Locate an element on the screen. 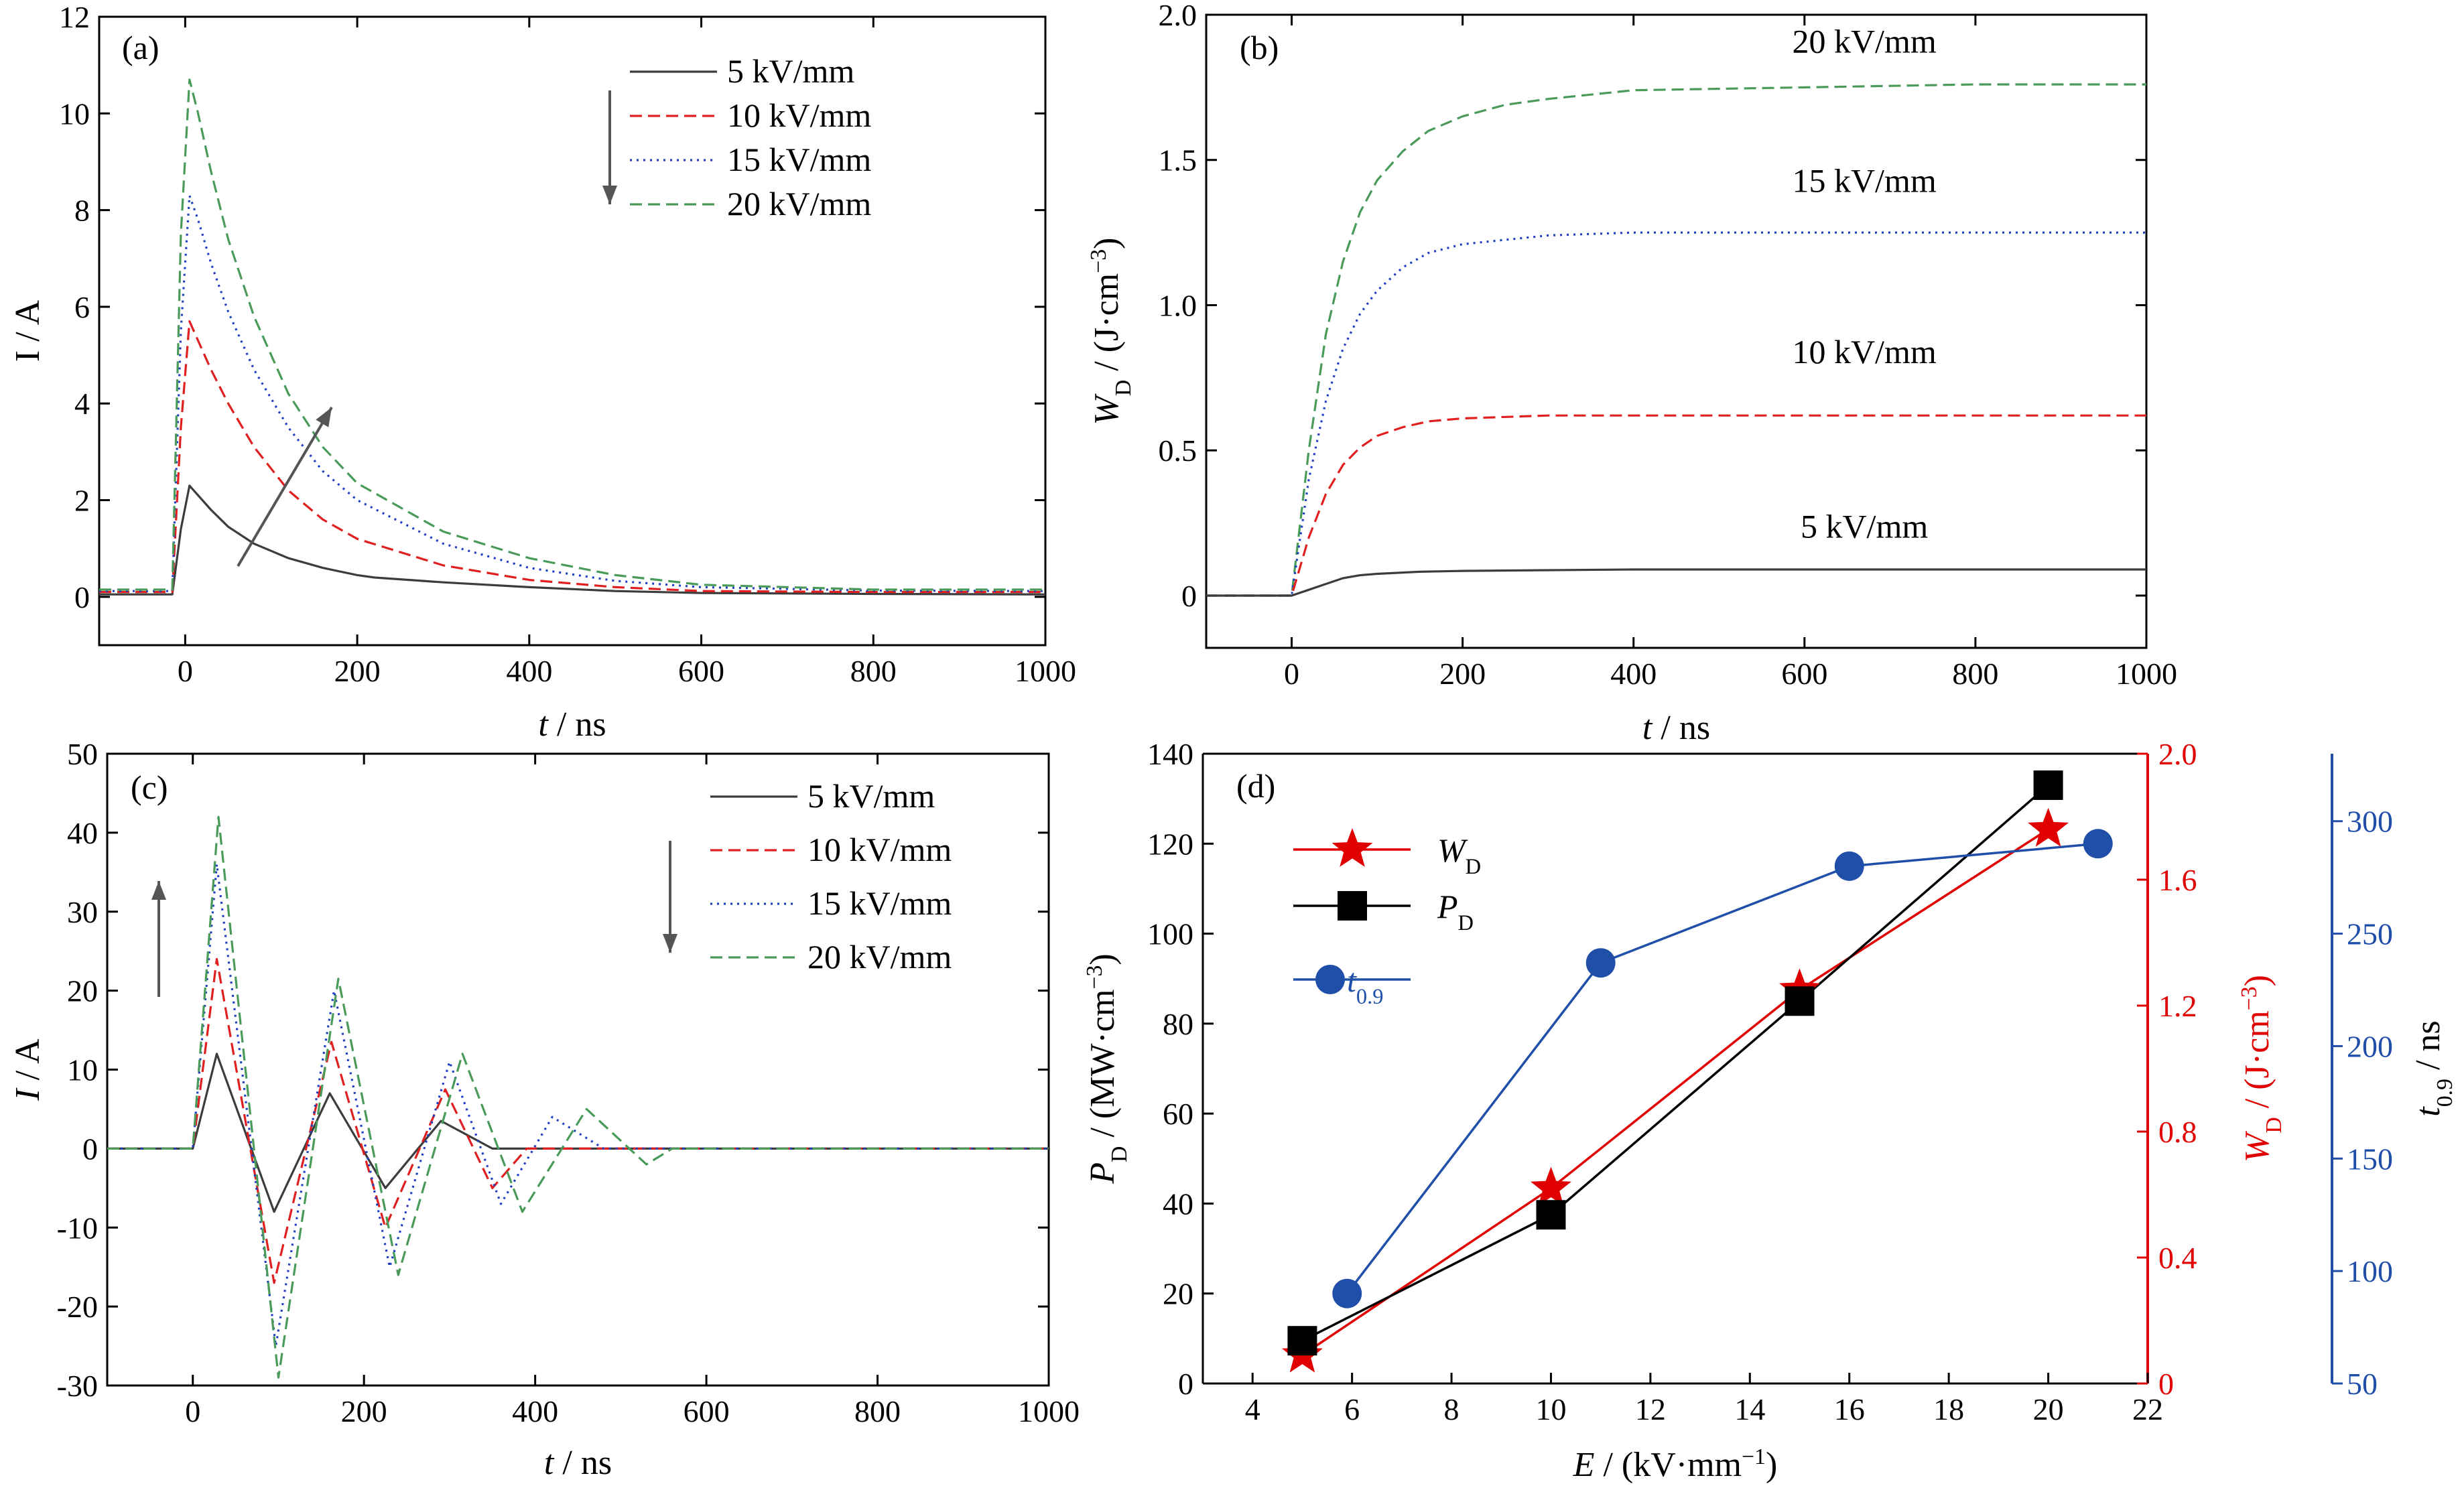 Image resolution: width=2464 pixels, height=1488 pixels. curve-label-2: 15 kV/mm is located at coordinates (1864, 180).